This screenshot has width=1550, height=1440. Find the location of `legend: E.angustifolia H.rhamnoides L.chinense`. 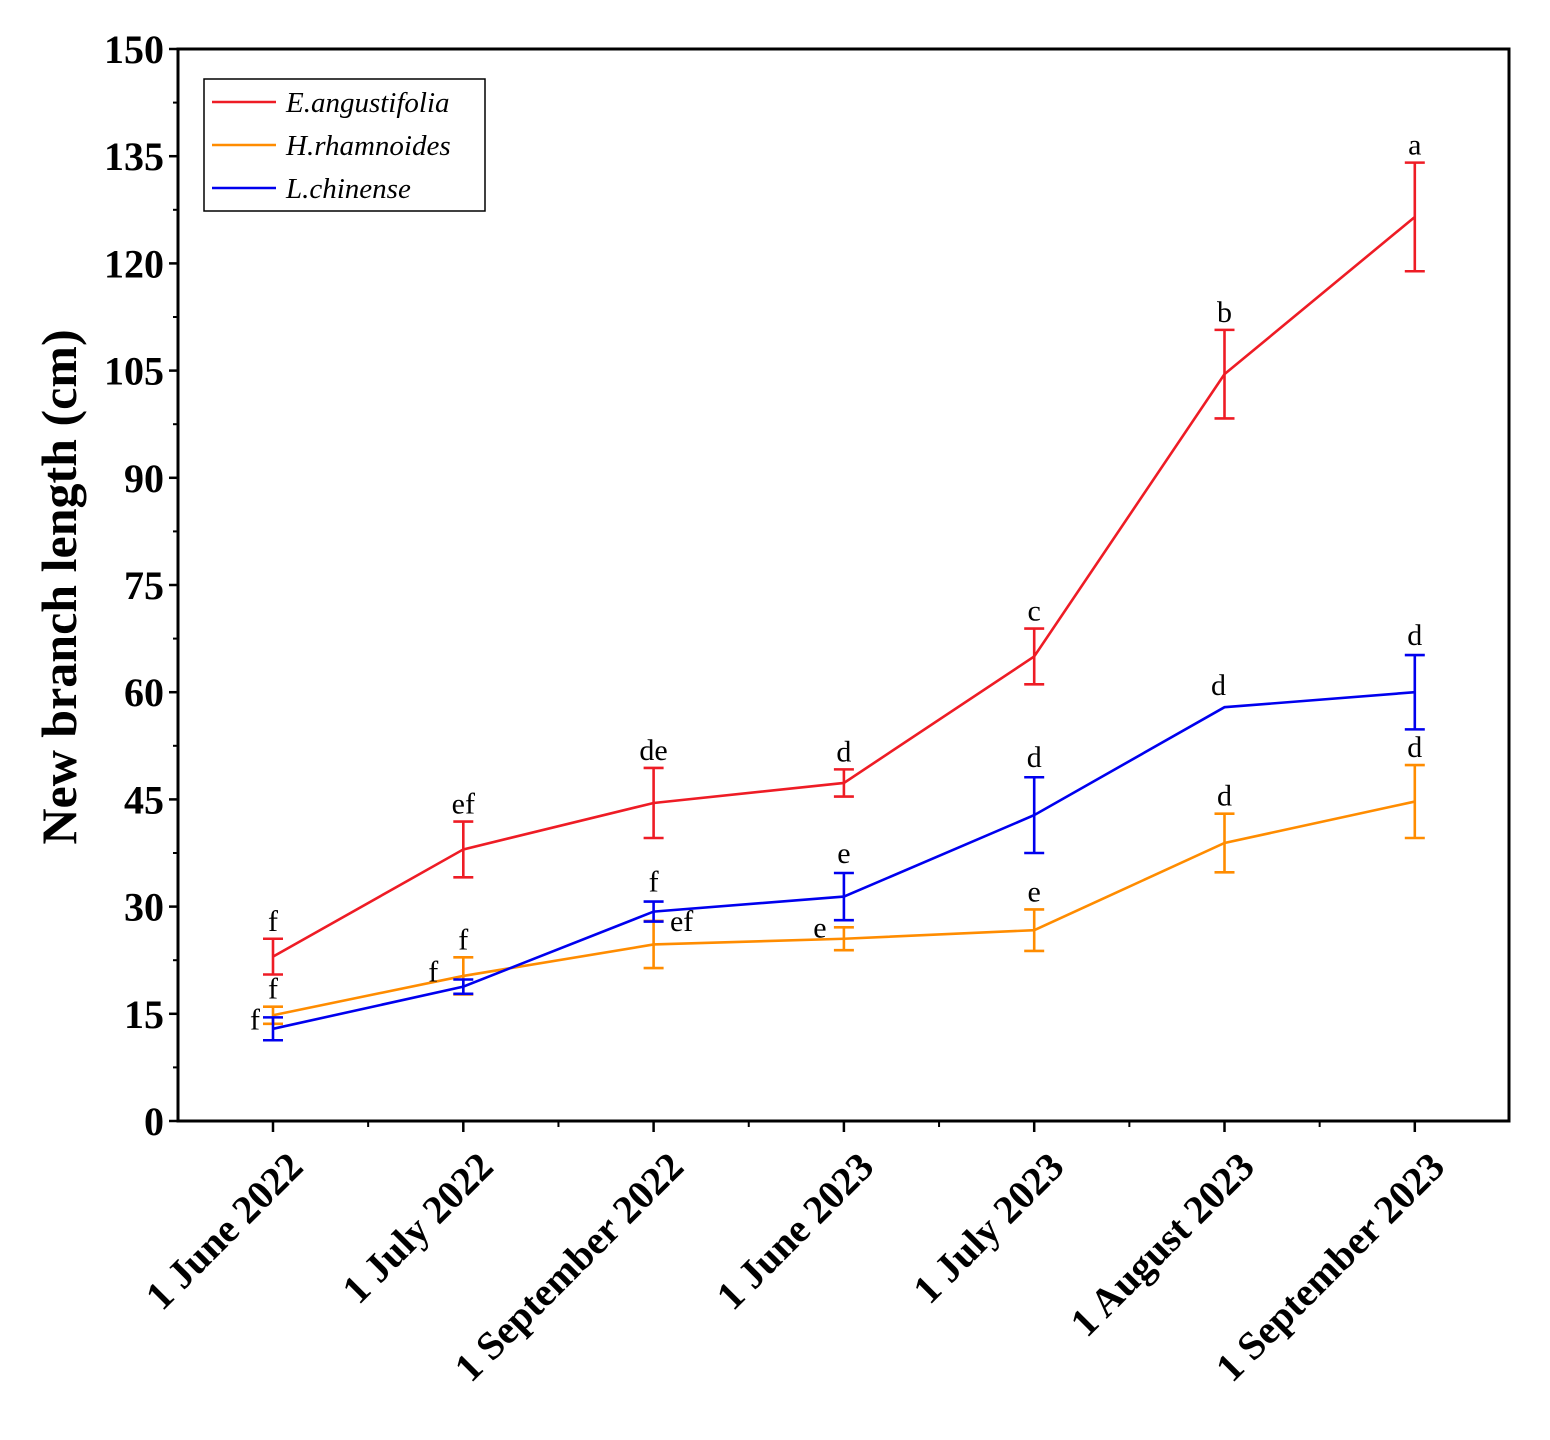

legend: E.angustifolia H.rhamnoides L.chinense is located at coordinates (344, 145).